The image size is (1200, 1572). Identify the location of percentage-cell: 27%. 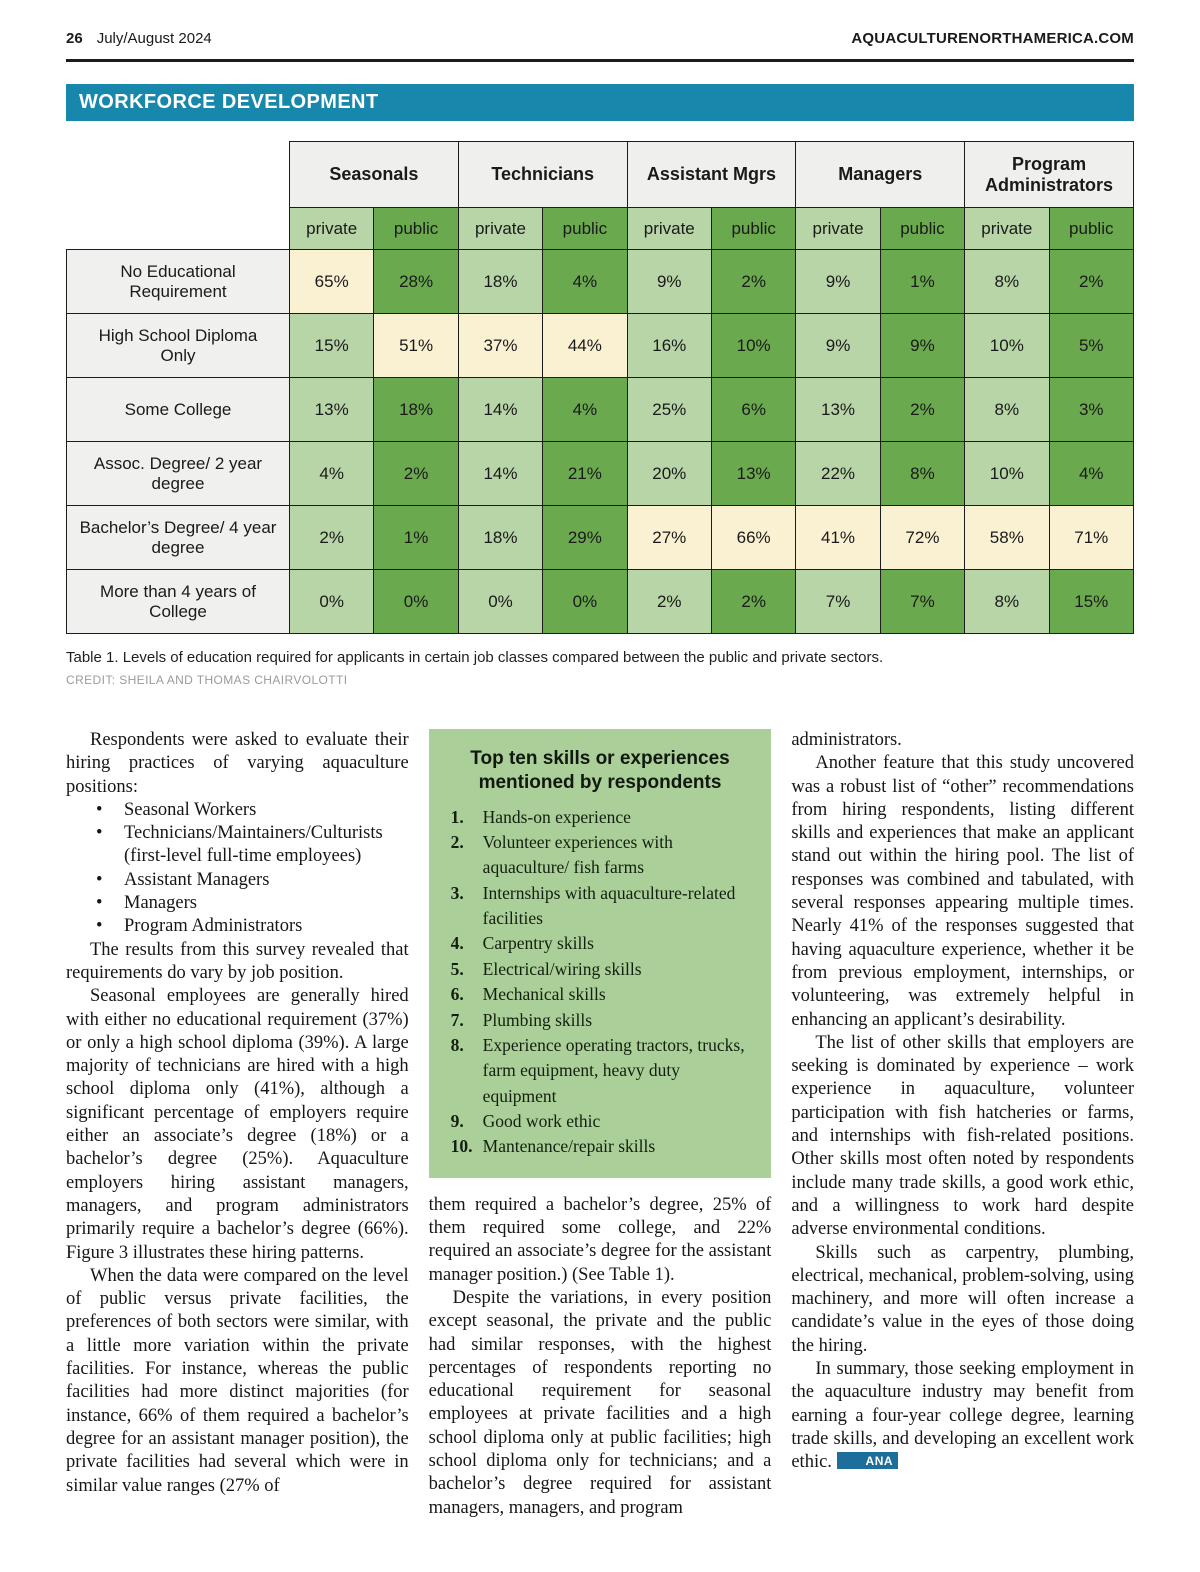
(669, 537).